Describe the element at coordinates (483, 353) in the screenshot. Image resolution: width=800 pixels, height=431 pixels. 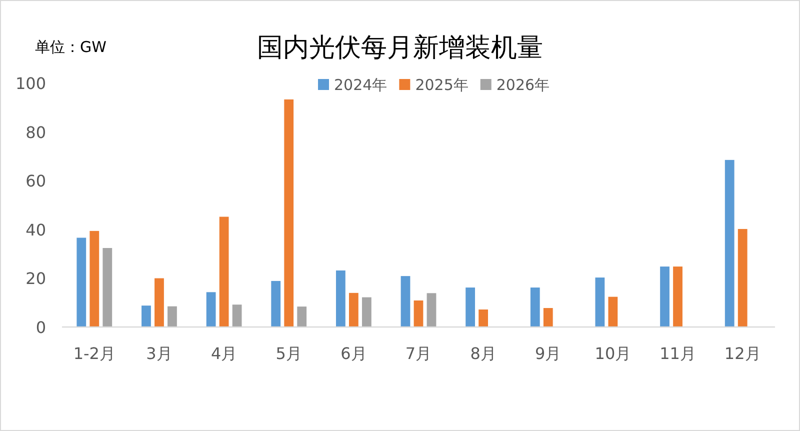
I see `x-tick-label: 8月` at that location.